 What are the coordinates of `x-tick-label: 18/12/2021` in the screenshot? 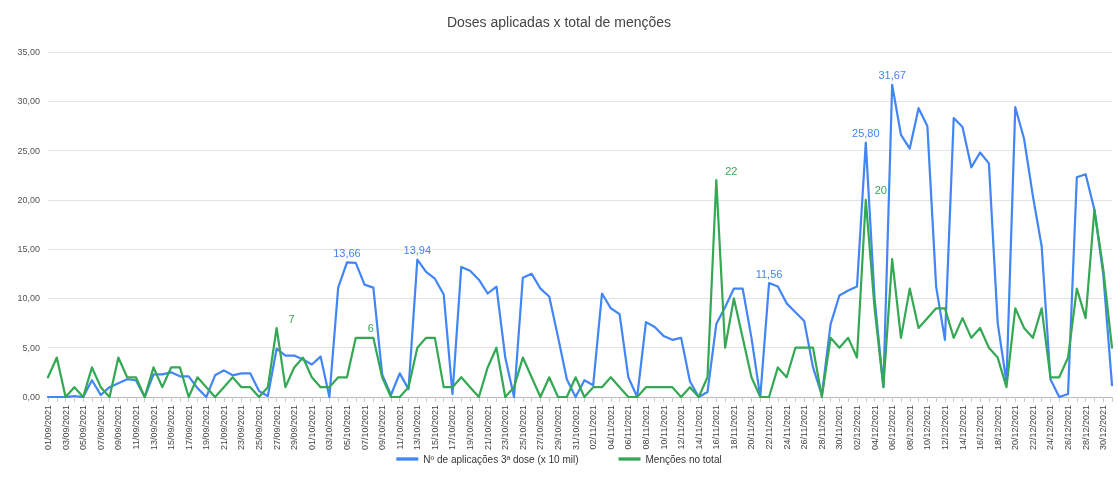 It's located at (997, 428).